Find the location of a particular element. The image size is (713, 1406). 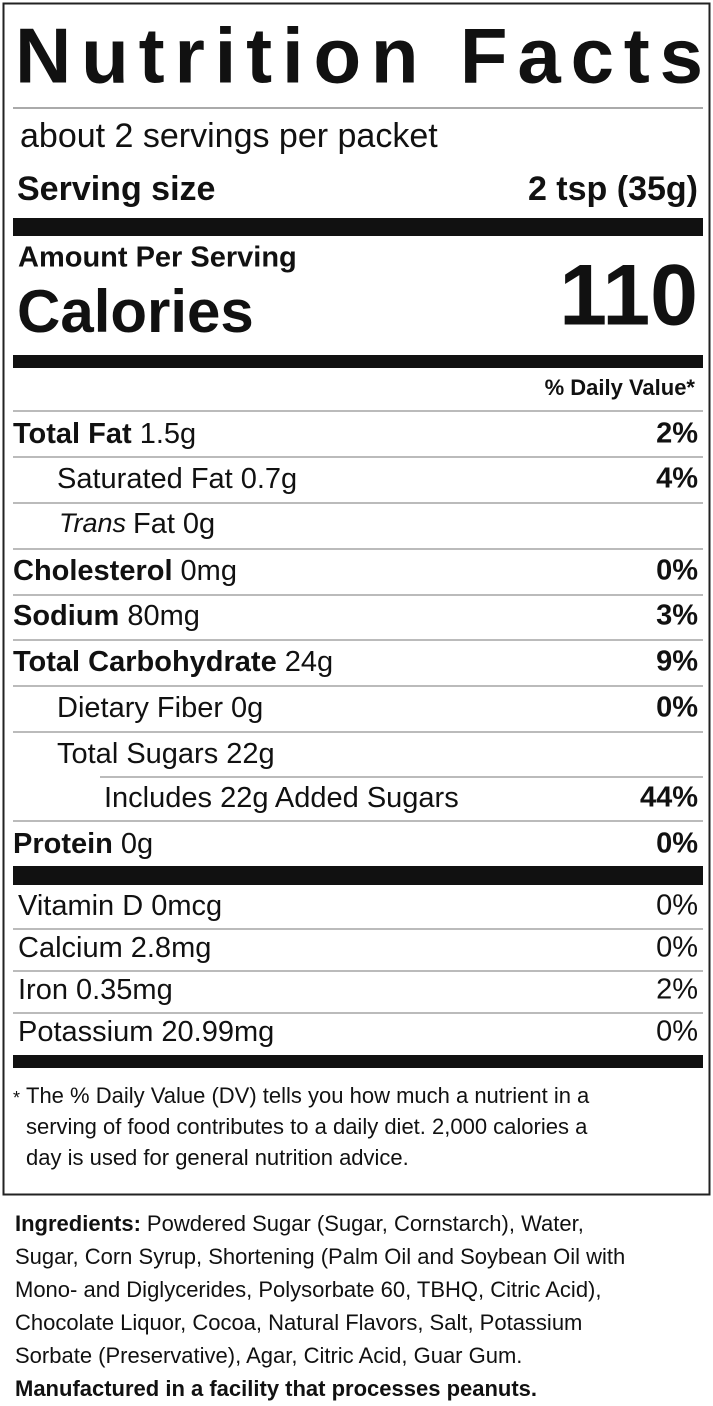

ingredients-label: Ingredients: is located at coordinates (78, 1223).